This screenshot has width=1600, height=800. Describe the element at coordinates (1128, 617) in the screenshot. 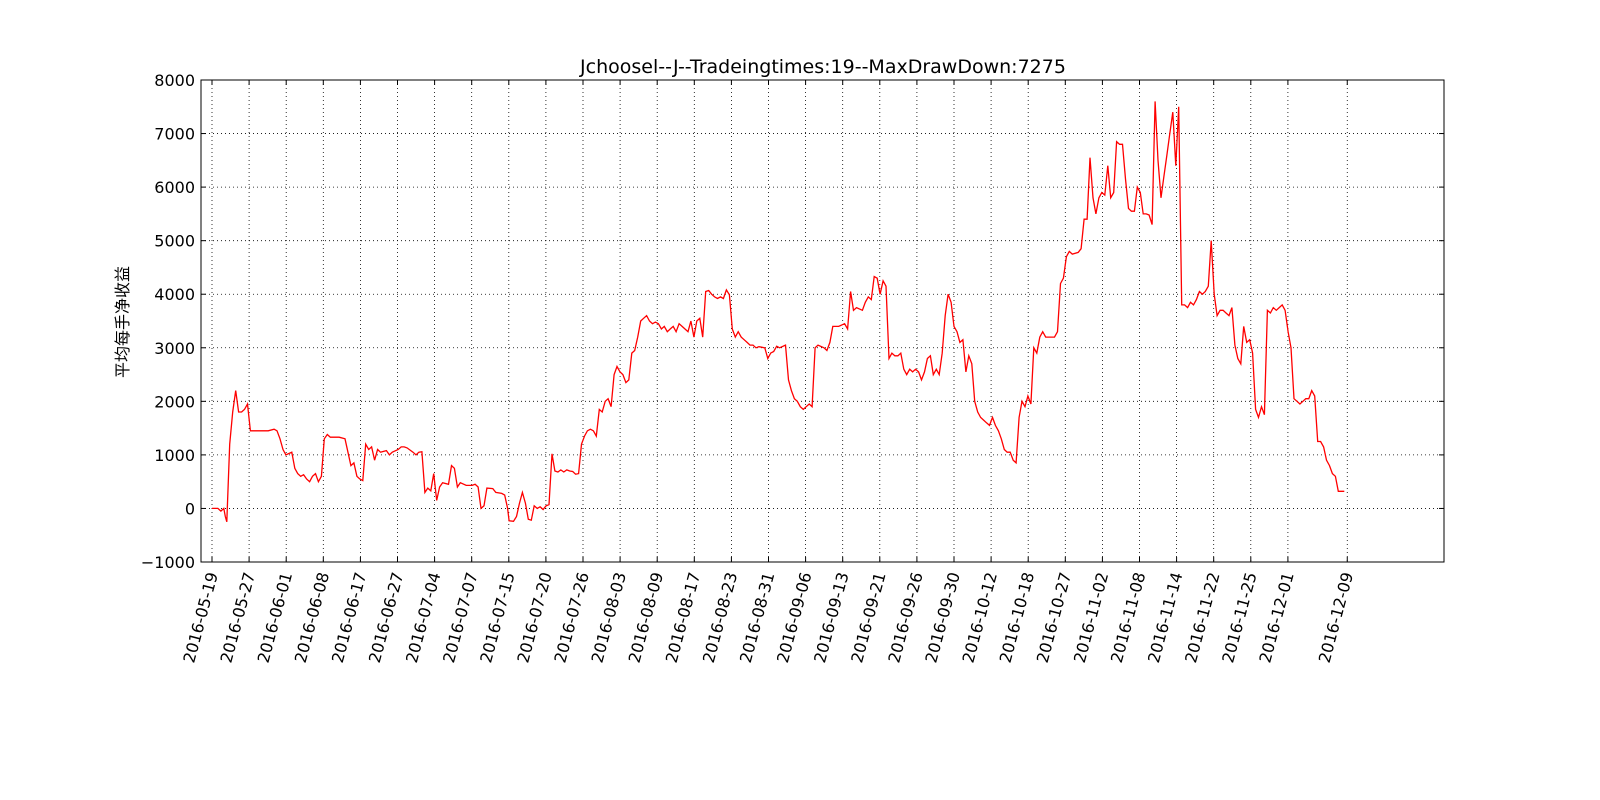

I see `x-tick-label: 2016-11-08` at that location.